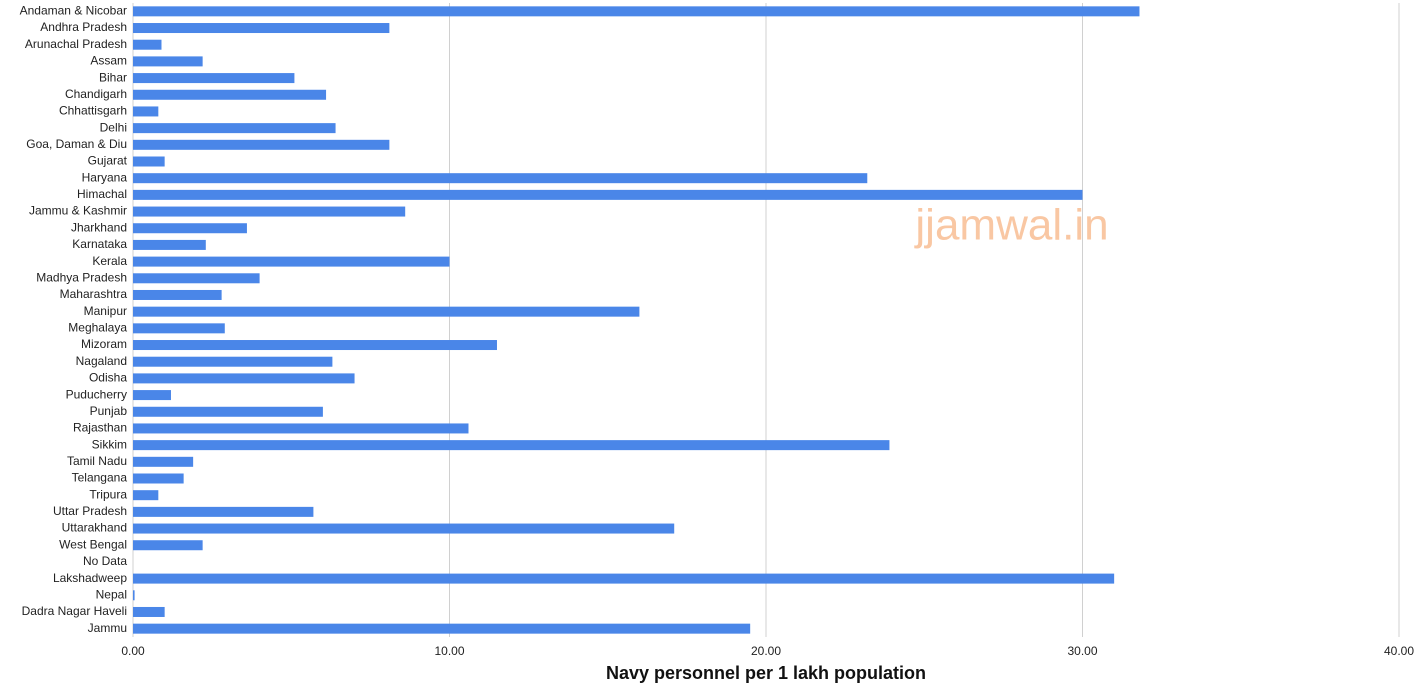 The height and width of the screenshot is (686, 1421). Describe the element at coordinates (108, 494) in the screenshot. I see `y-tick-label: Tripura` at that location.